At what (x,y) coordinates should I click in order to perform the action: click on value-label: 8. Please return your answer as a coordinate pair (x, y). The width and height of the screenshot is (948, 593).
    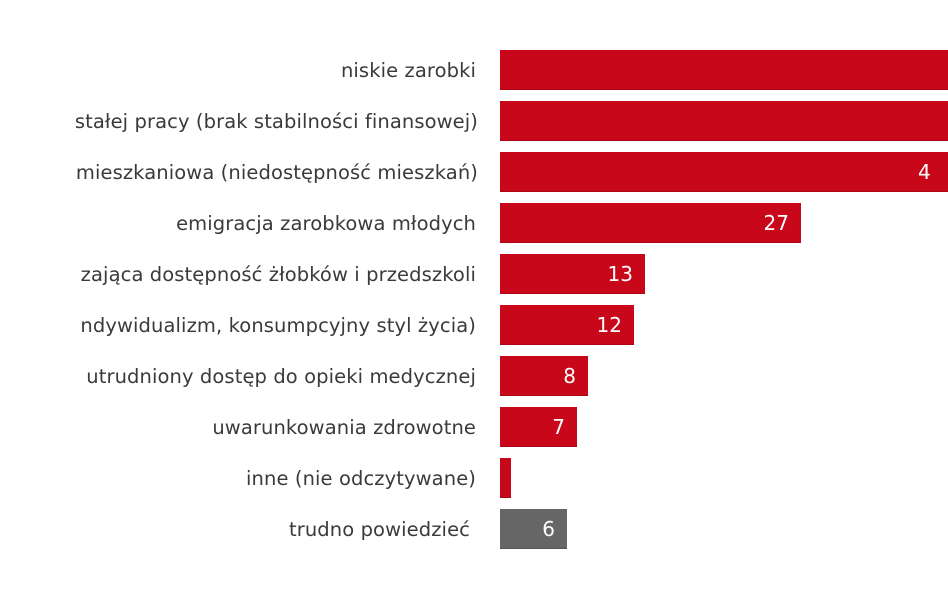
    Looking at the image, I should click on (569, 376).